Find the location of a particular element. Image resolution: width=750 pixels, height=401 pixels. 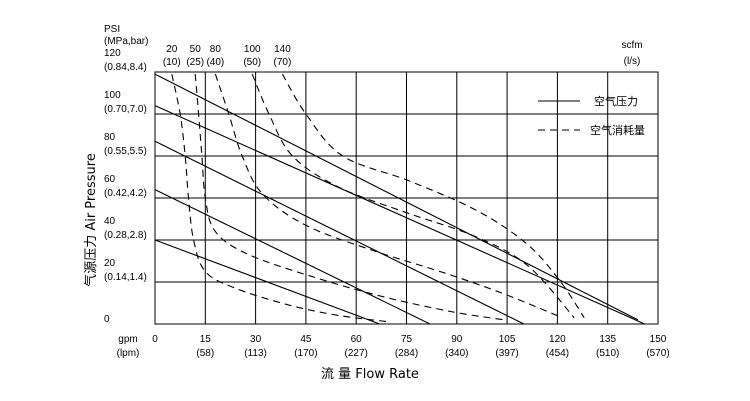

x-axis-title: 流 量 Flow Rate is located at coordinates (370, 374).